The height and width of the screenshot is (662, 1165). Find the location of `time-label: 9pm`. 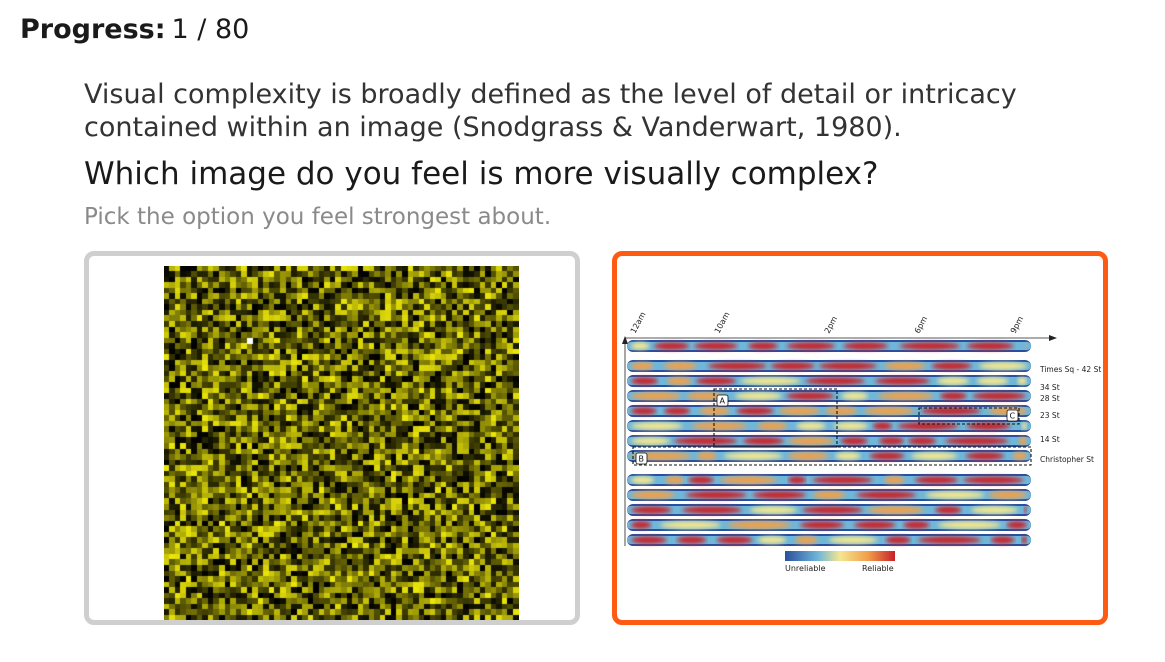

time-label: 9pm is located at coordinates (1017, 325).